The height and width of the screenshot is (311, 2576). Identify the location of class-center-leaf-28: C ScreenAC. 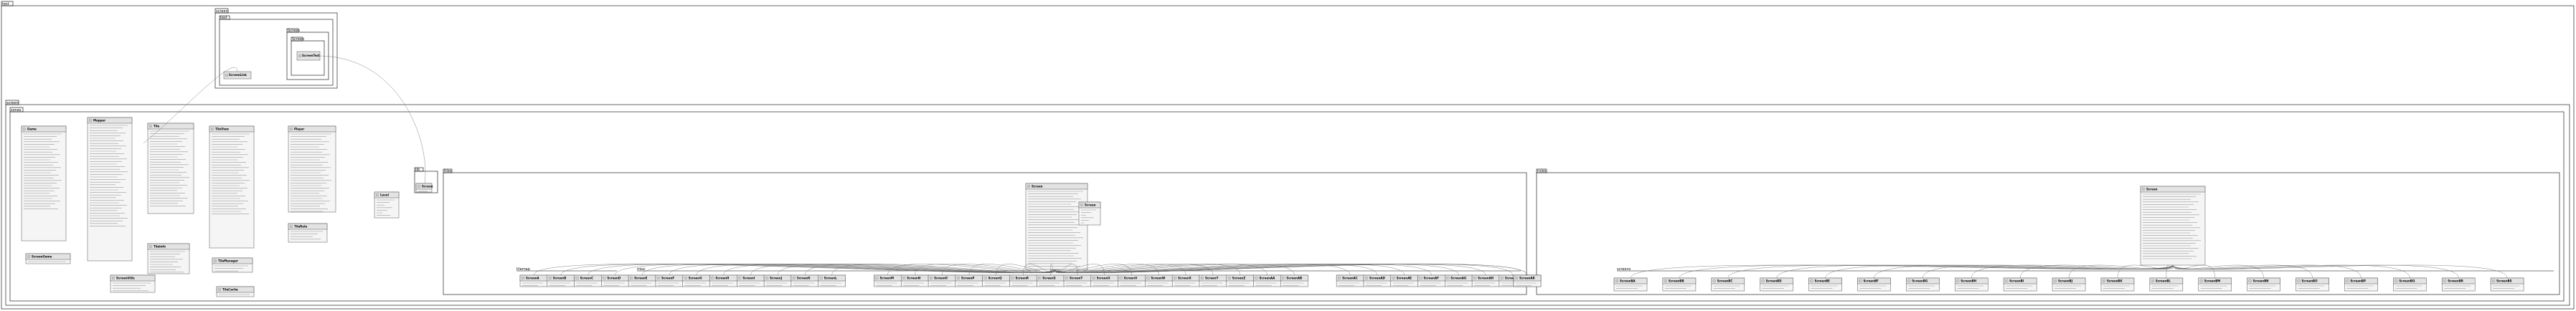
(1350, 280).